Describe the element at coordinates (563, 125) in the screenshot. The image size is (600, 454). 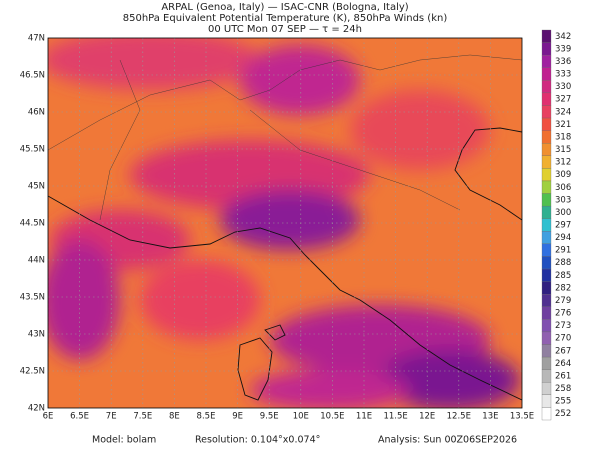
I see `colorbar-label: 321` at that location.